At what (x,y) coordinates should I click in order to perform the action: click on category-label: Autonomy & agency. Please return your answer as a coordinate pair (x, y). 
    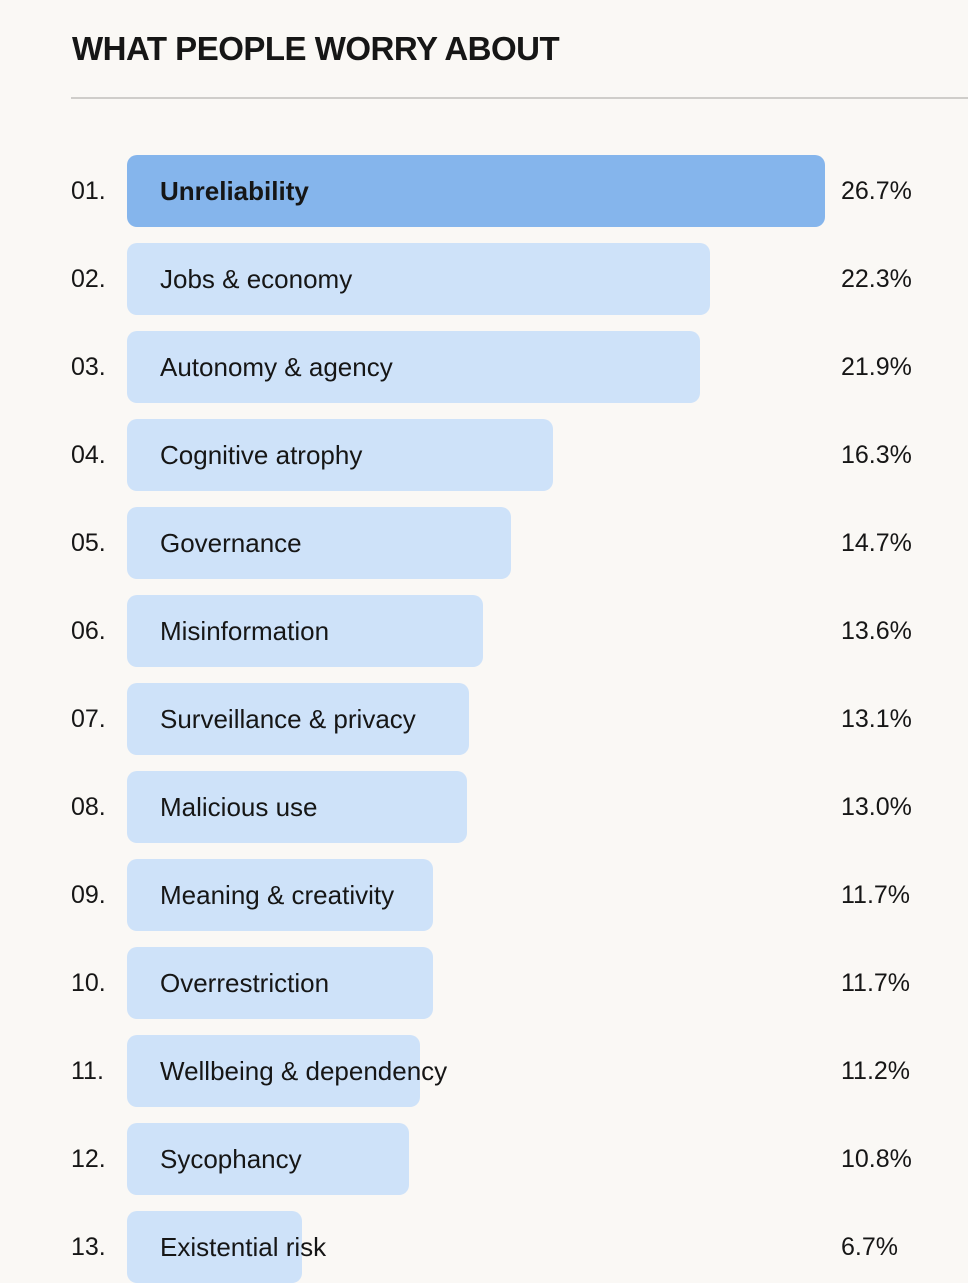
    Looking at the image, I should click on (276, 367).